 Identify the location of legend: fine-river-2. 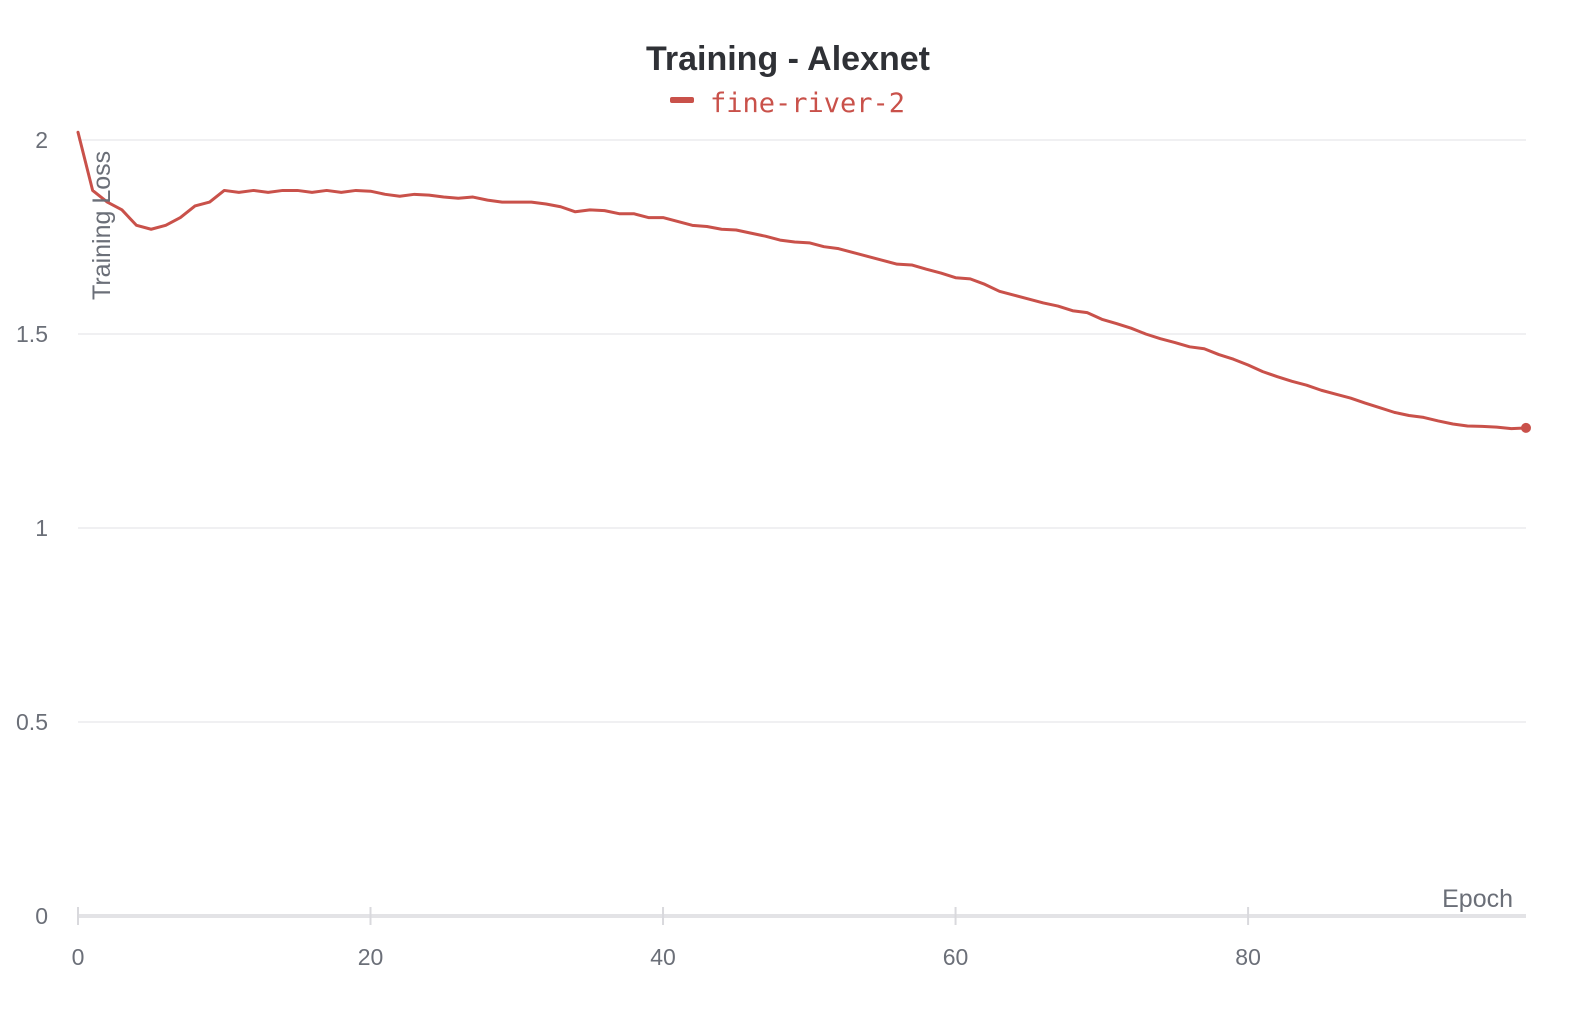
(787, 103).